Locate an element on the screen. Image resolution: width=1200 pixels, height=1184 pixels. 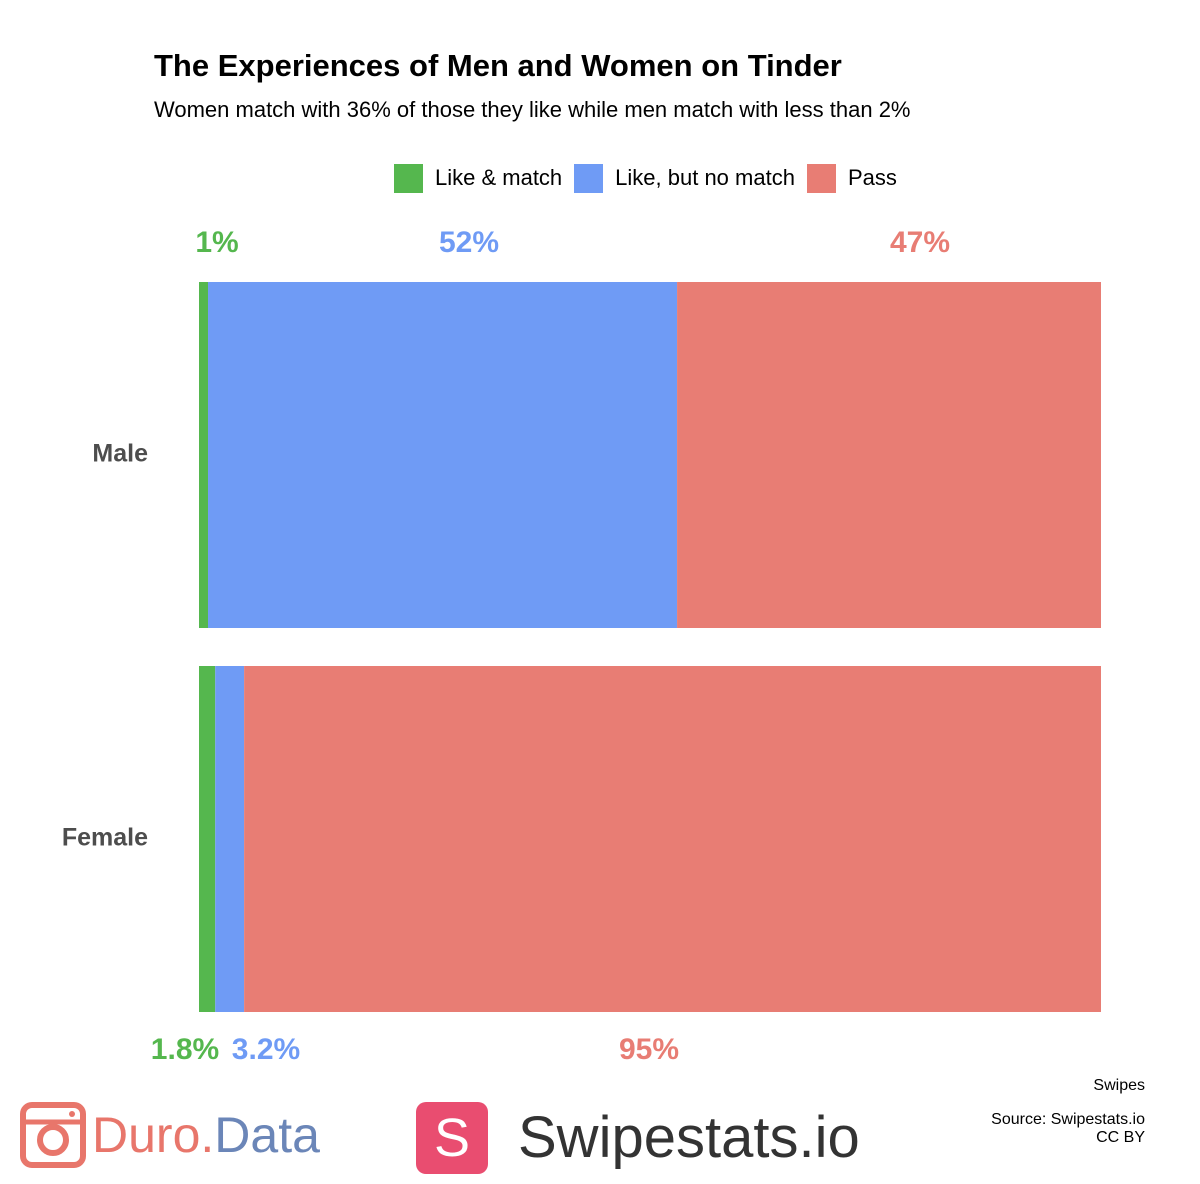
legend-item-like-no-match: Like, but no match is located at coordinates (684, 178).